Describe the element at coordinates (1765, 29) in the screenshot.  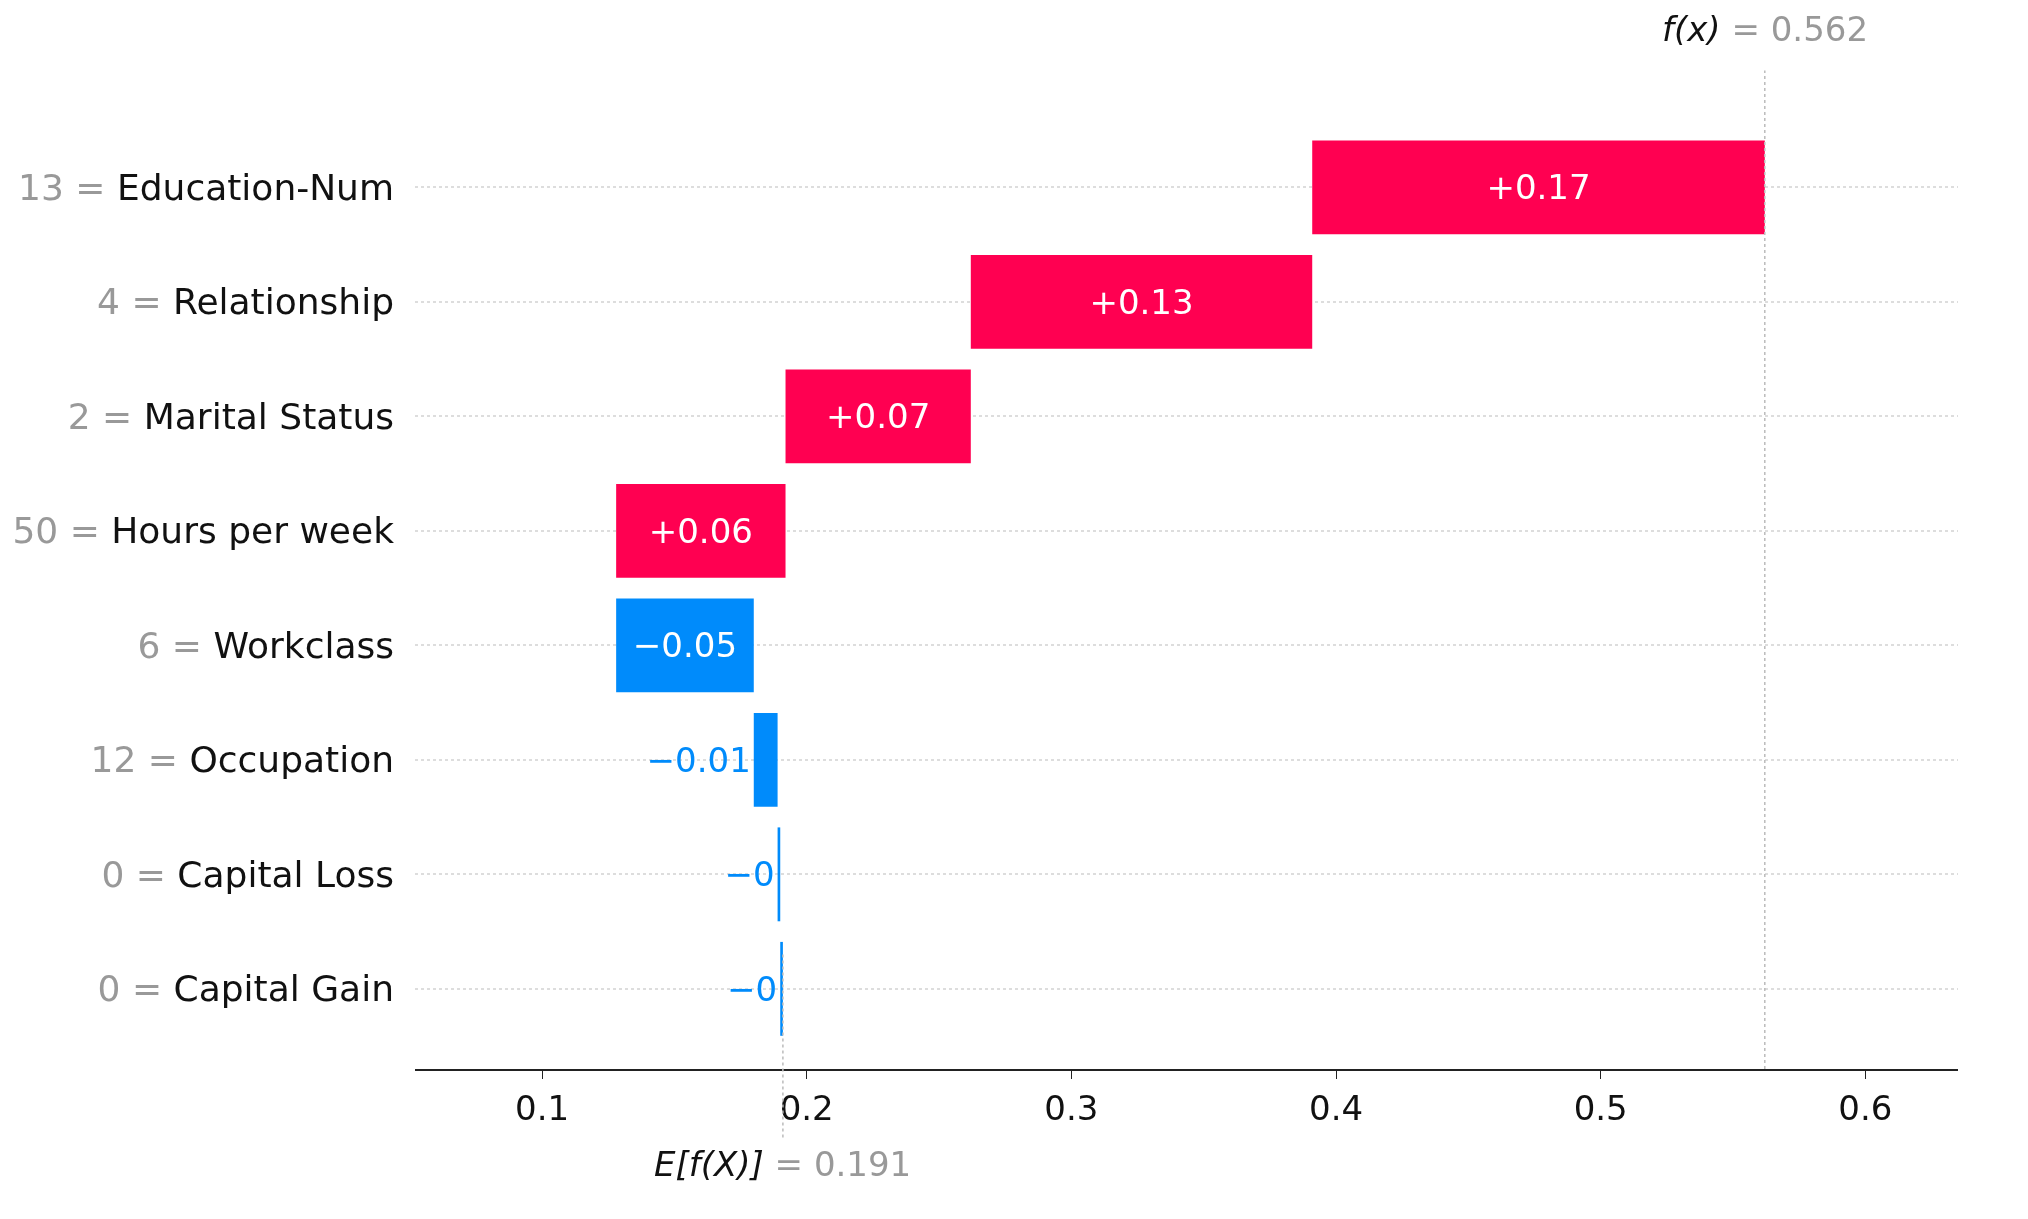
I see `ref-line-label: f(x) = 0.562` at that location.